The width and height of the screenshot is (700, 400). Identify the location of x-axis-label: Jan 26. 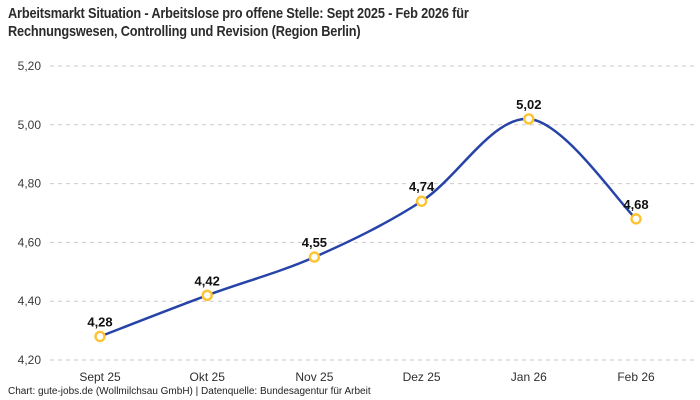
(529, 377).